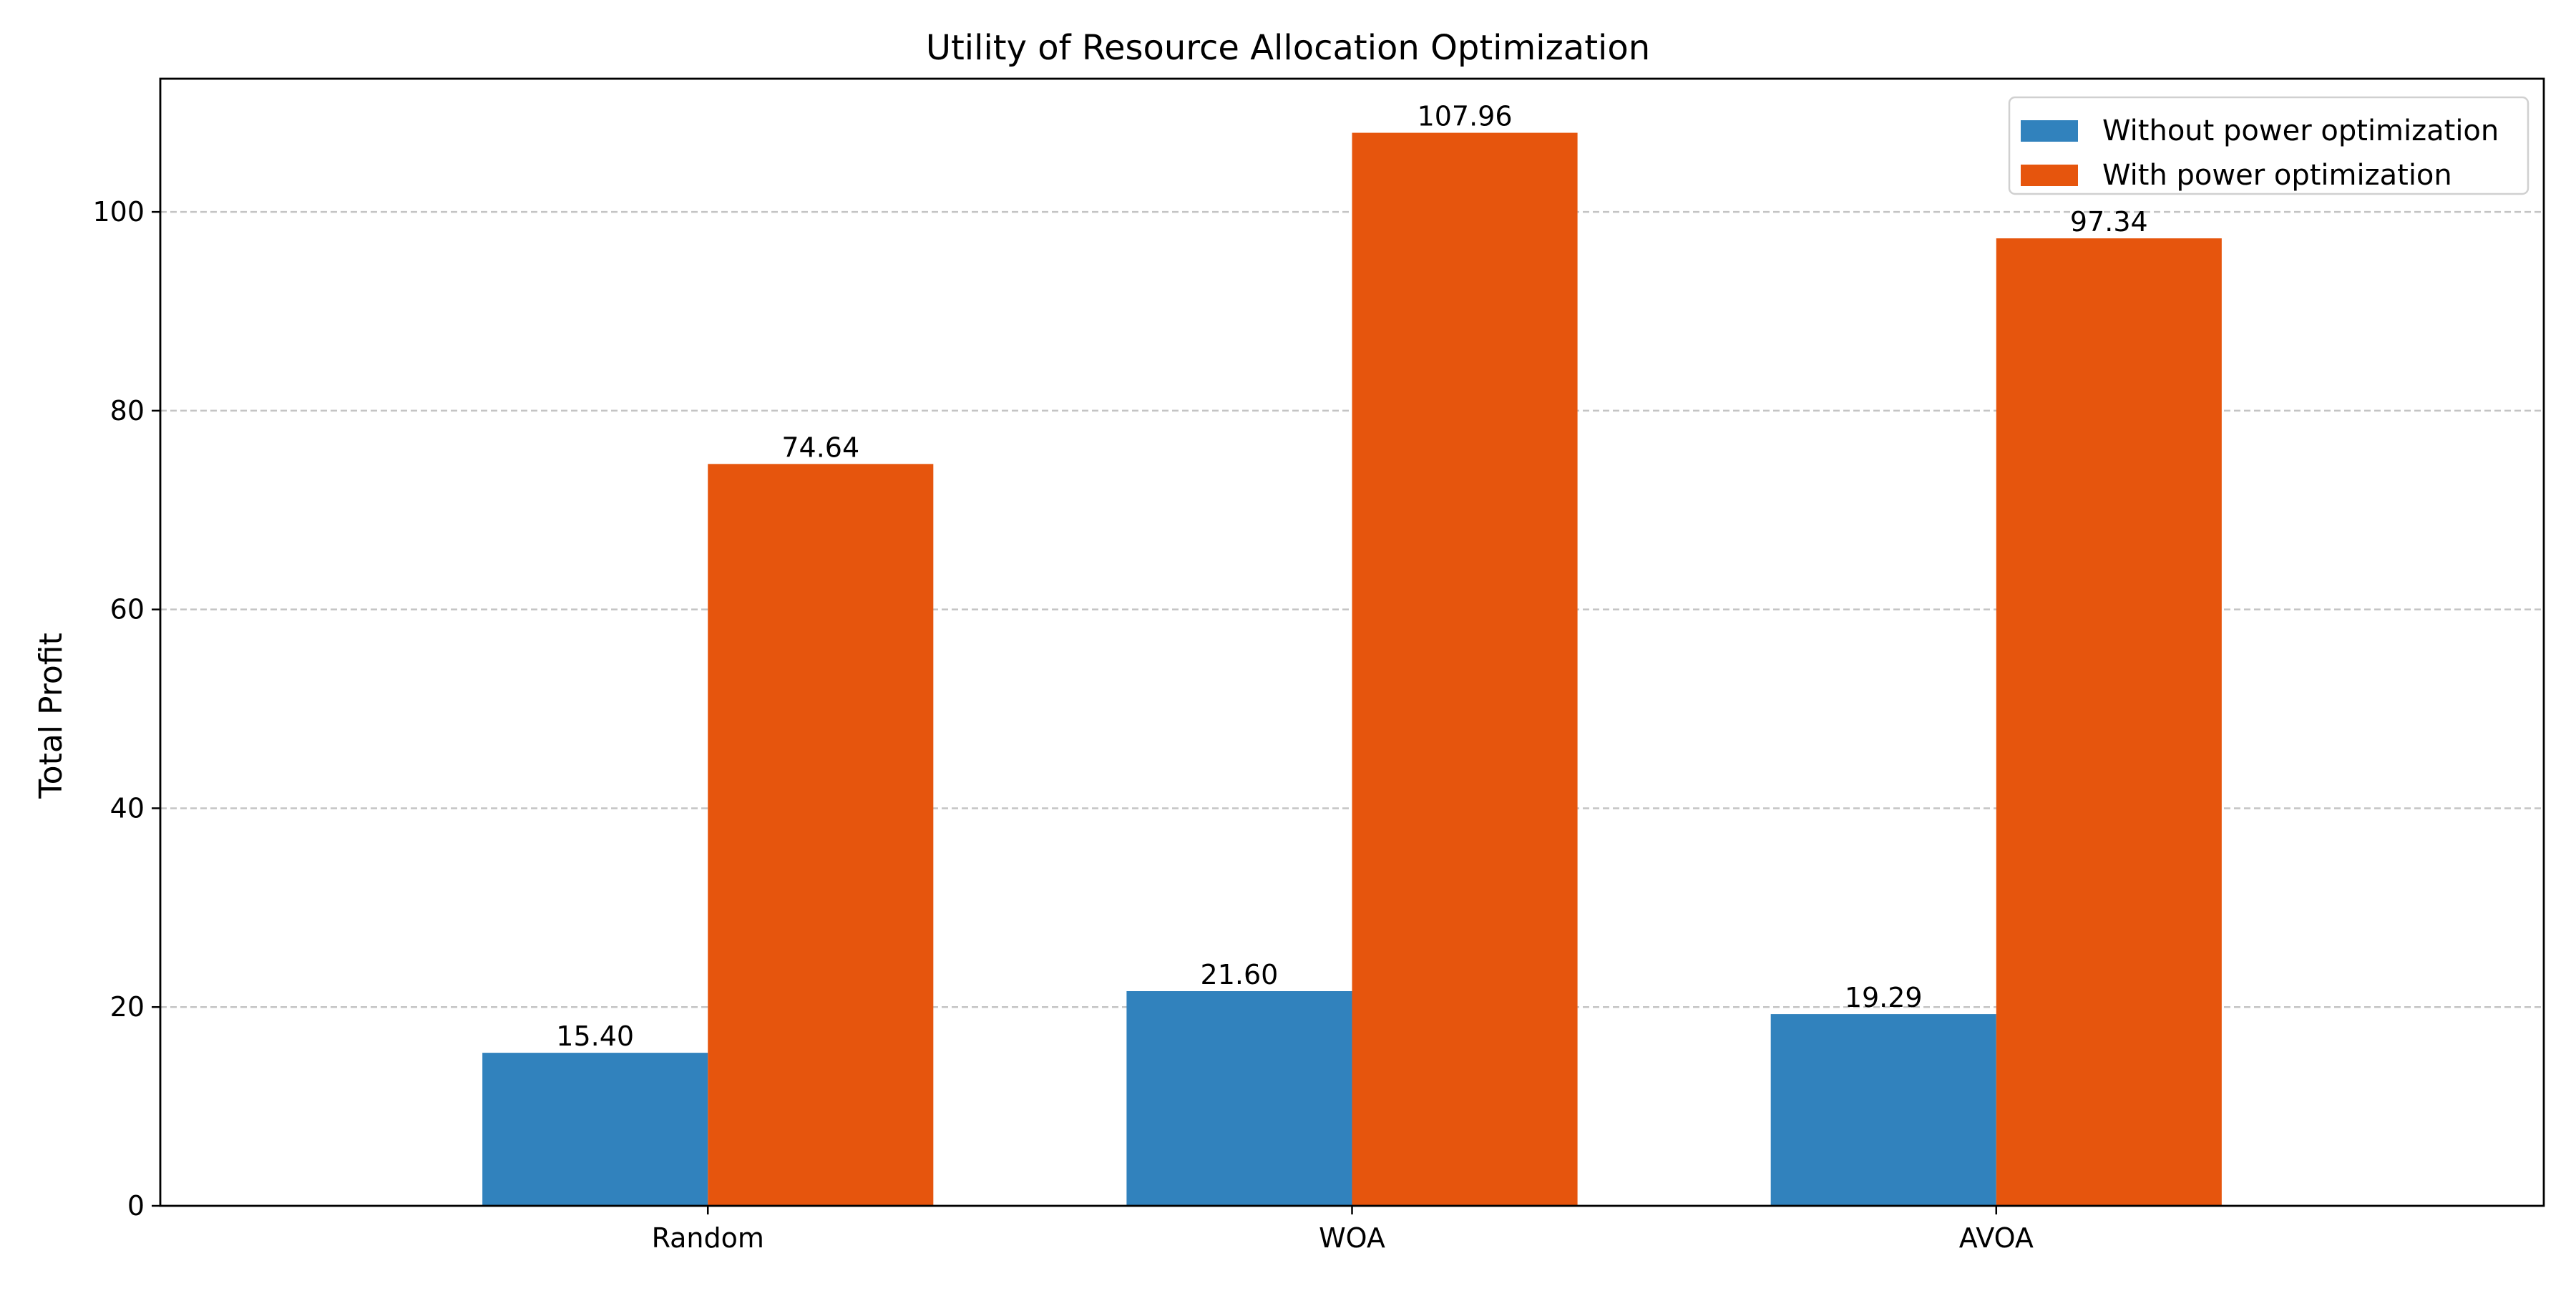  What do you see at coordinates (118, 212) in the screenshot?
I see `y-tick-label: 100` at bounding box center [118, 212].